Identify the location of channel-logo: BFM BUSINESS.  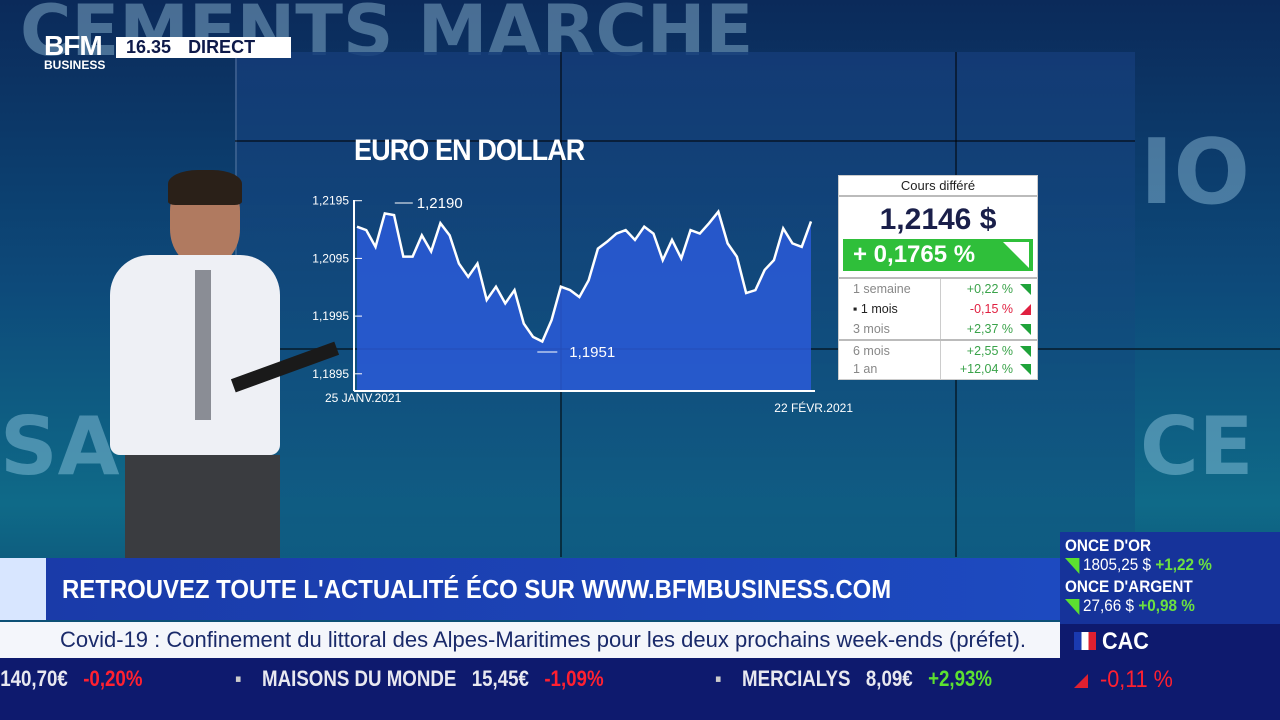
(75, 51).